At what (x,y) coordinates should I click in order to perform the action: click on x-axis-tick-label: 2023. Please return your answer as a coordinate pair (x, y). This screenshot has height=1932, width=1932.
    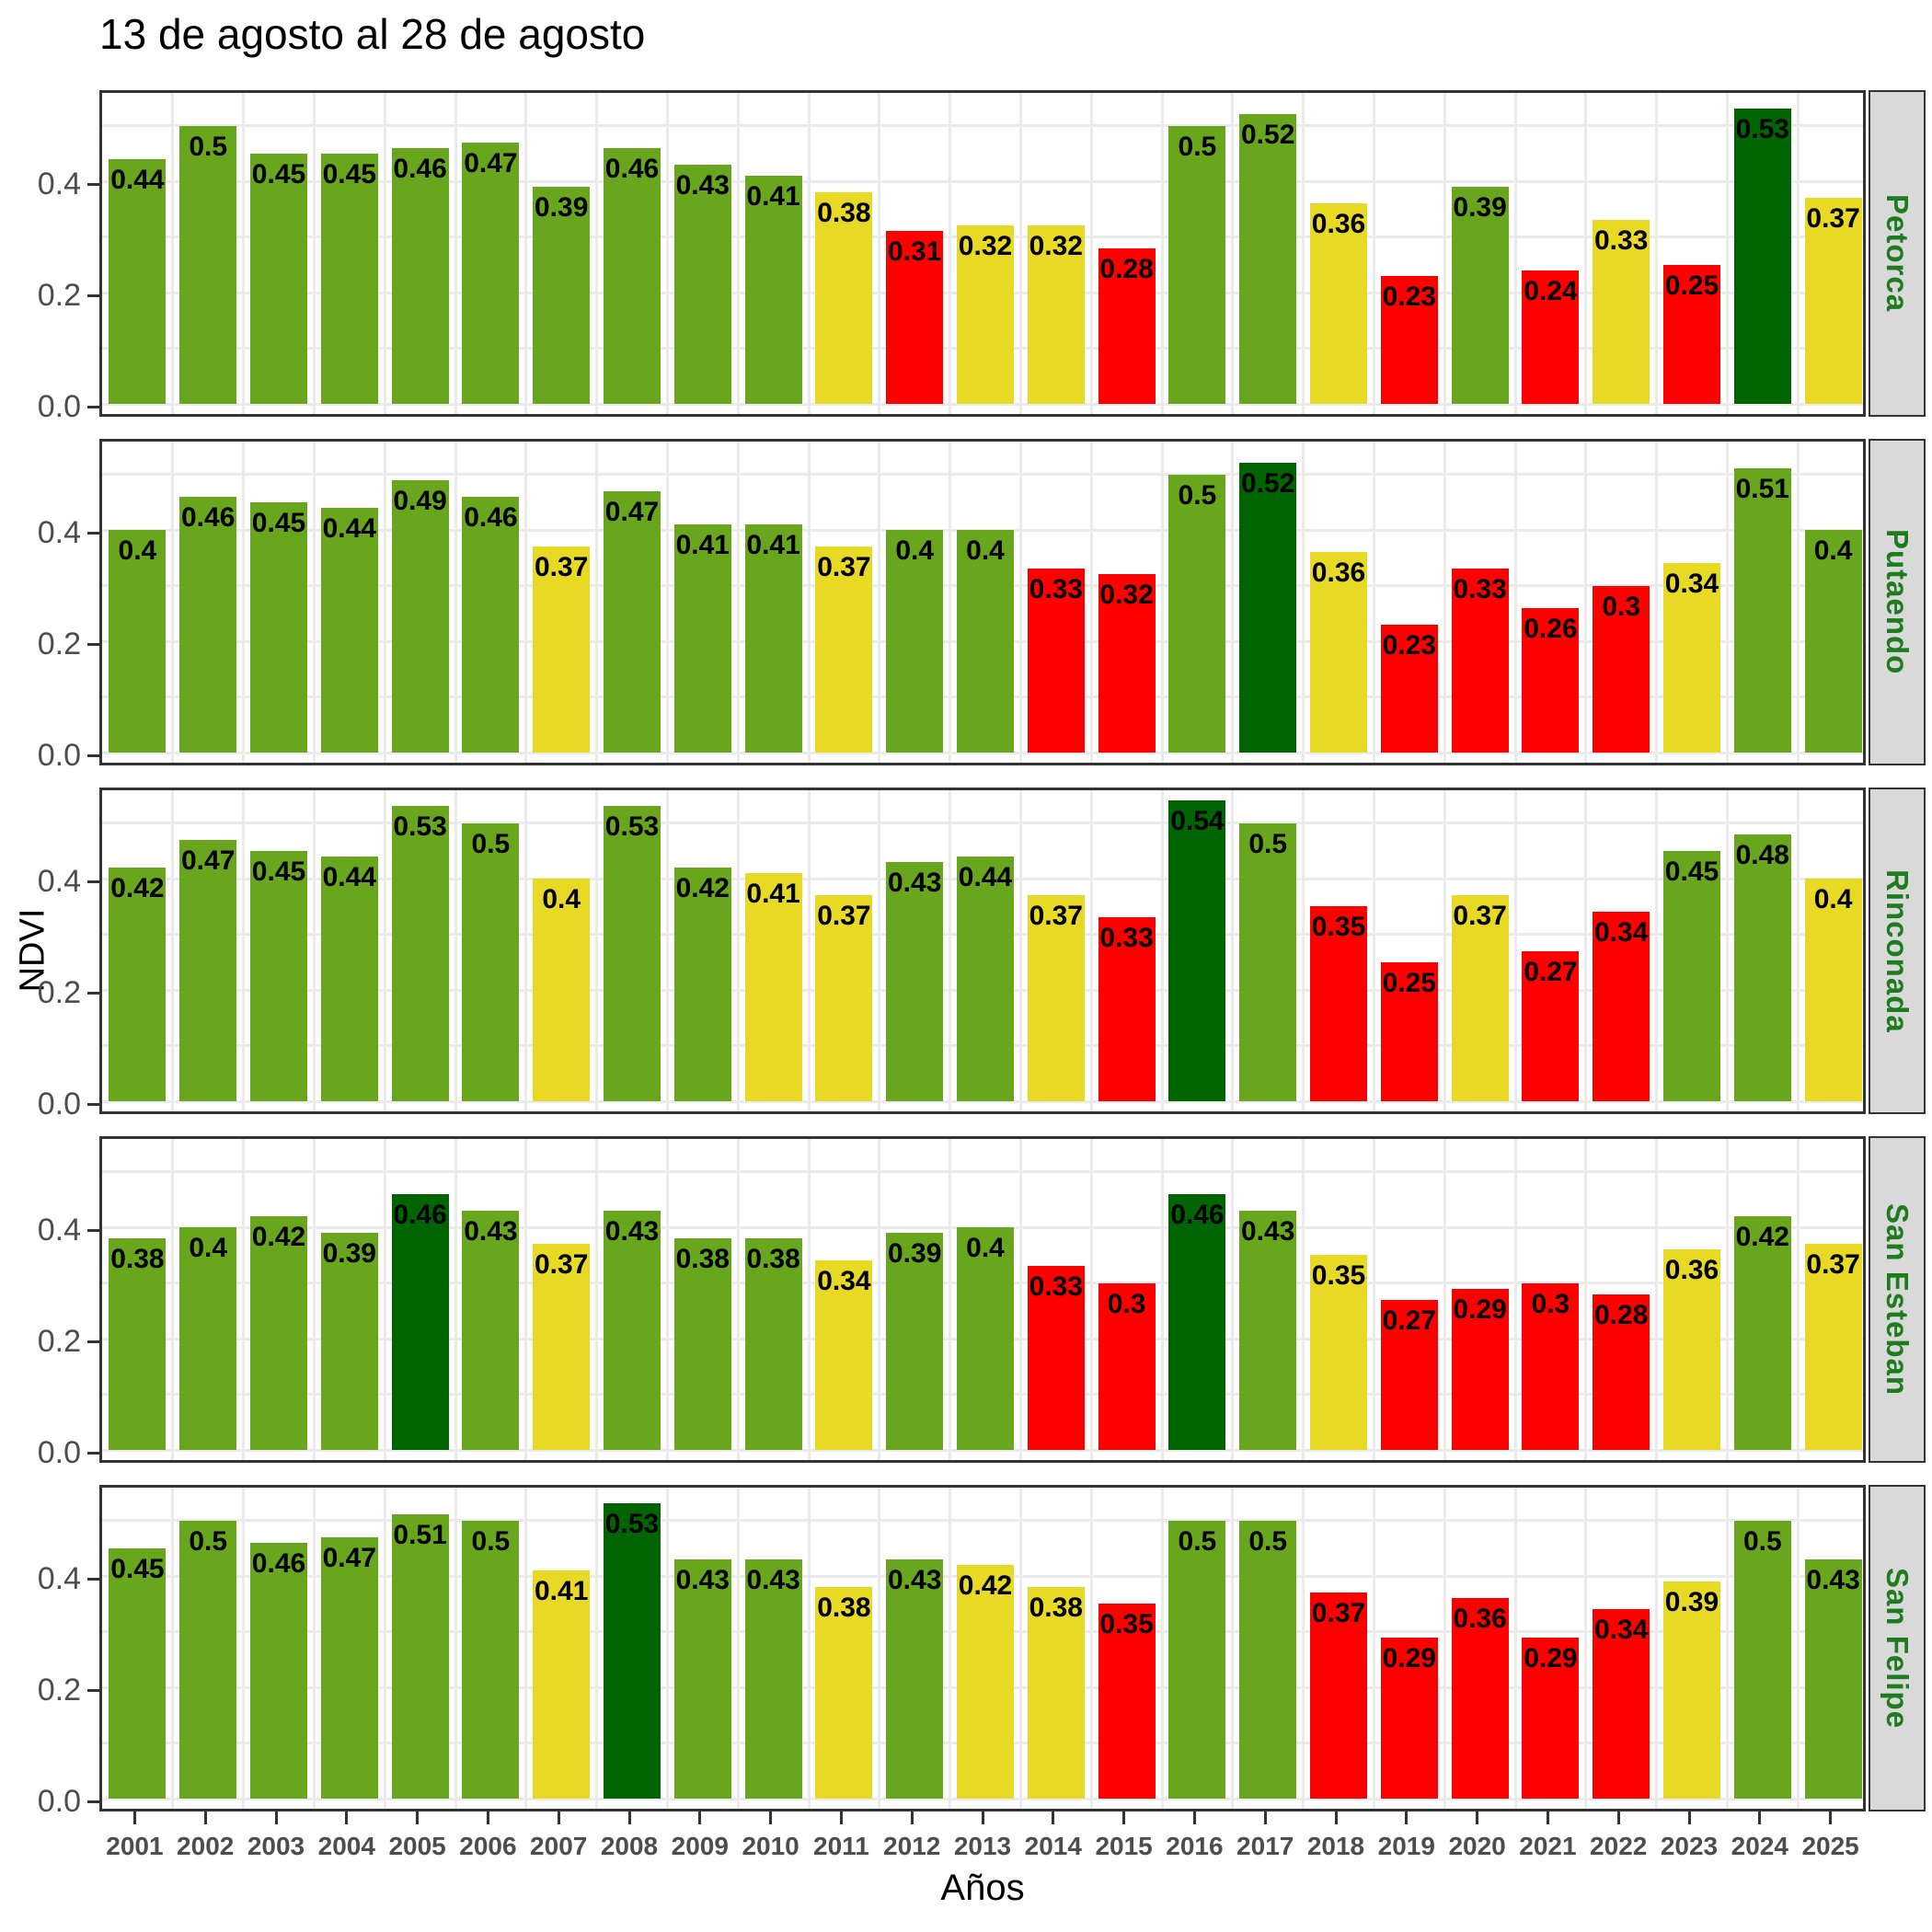
    Looking at the image, I should click on (1689, 1846).